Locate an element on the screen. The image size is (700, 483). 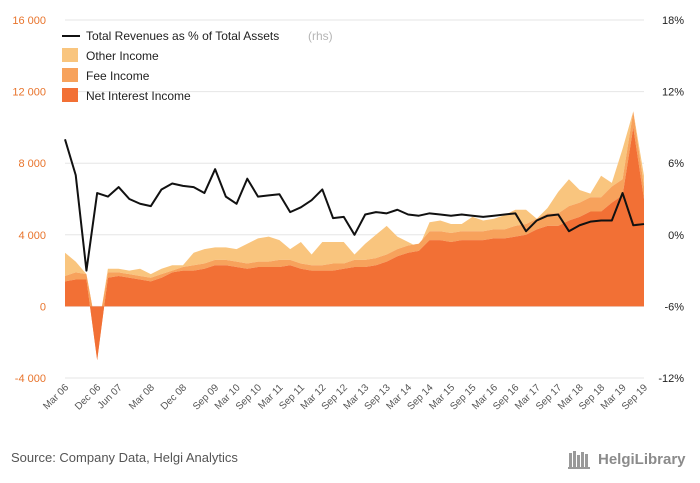
x-tick-label: Mar 06 is located at coordinates (56, 397).